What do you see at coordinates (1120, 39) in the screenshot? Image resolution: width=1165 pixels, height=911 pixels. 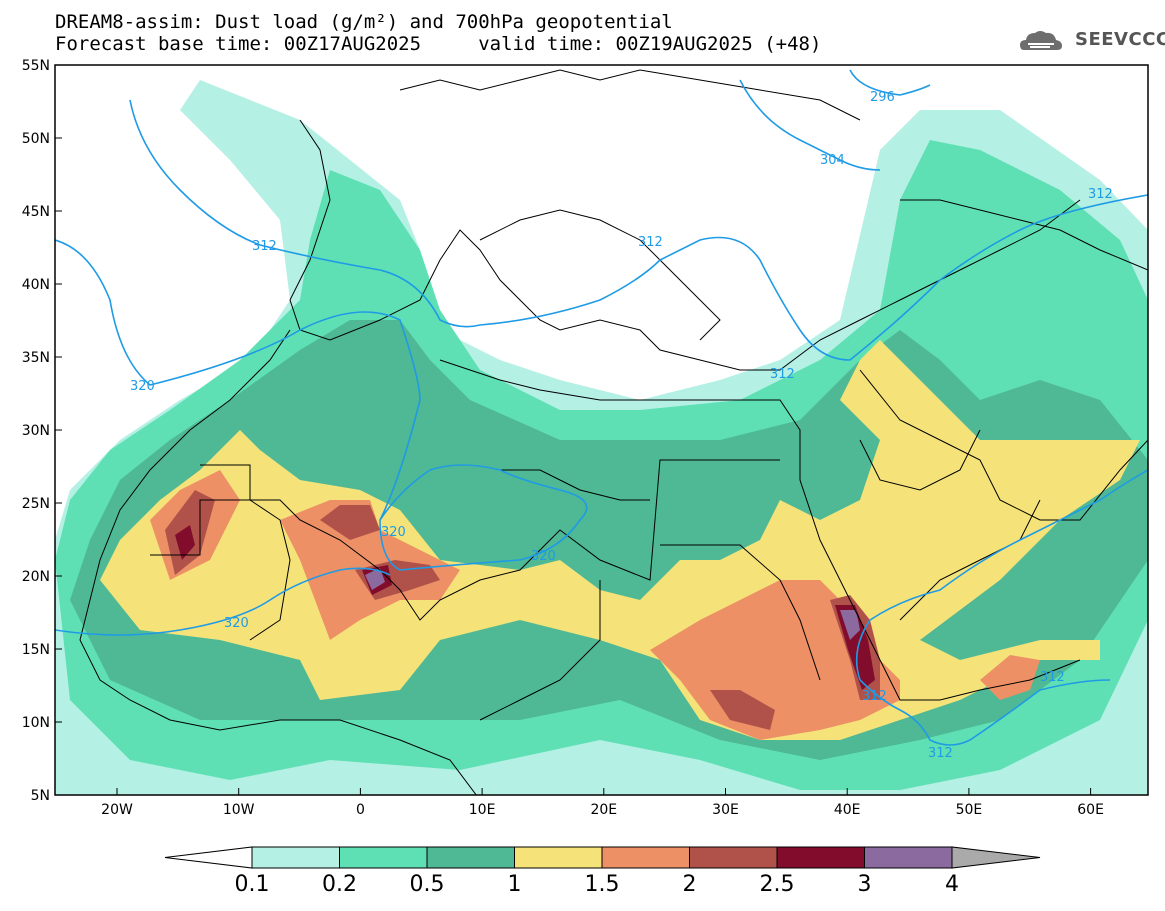 I see `logo-text: SEEVCCC` at bounding box center [1120, 39].